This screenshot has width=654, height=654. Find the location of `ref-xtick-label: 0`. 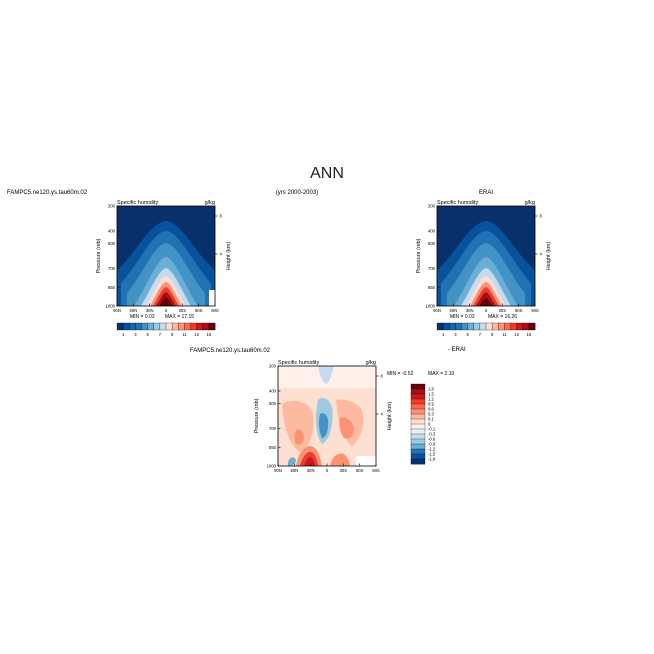

ref-xtick-label: 0 is located at coordinates (486, 310).